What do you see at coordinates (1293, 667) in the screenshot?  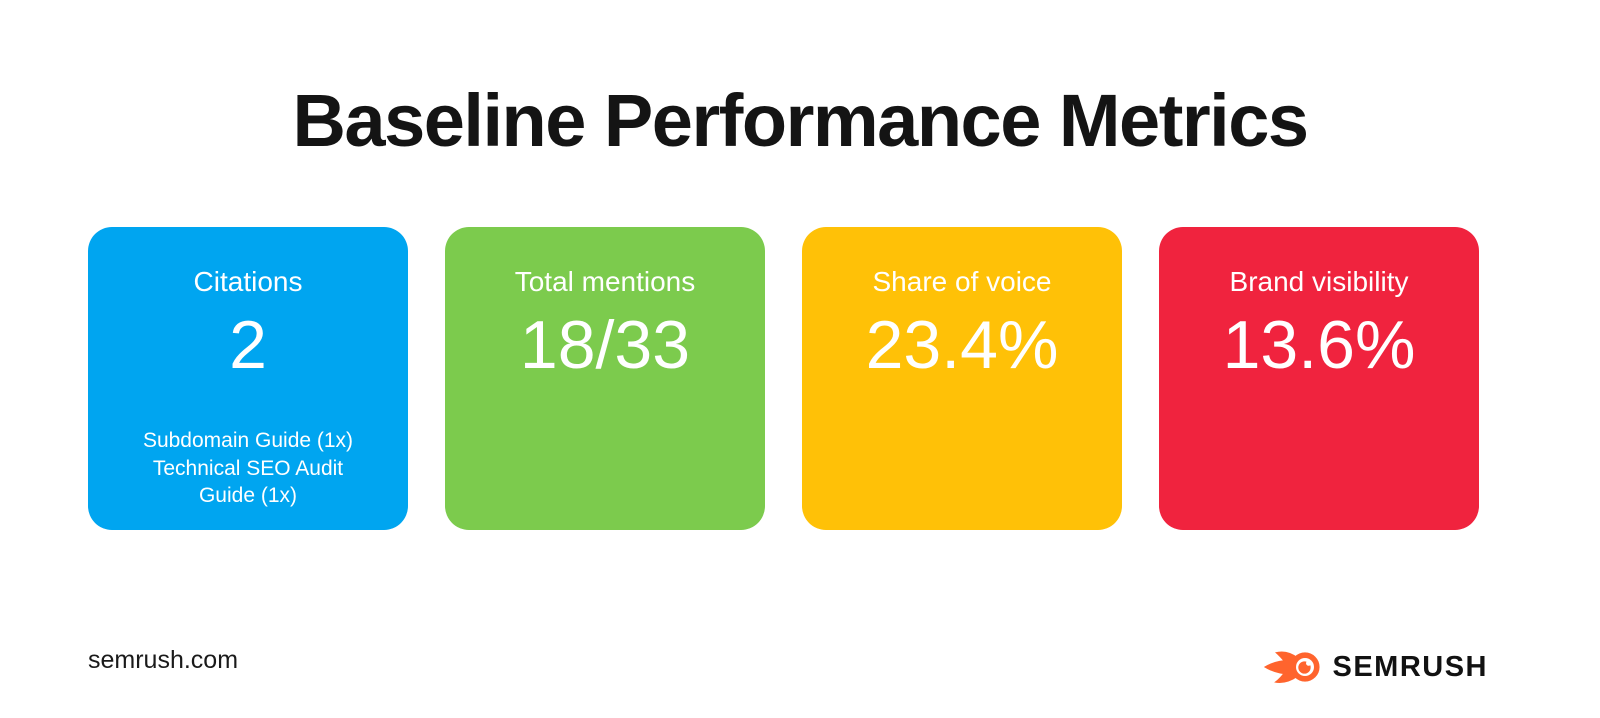 I see `semrush-comet-icon` at bounding box center [1293, 667].